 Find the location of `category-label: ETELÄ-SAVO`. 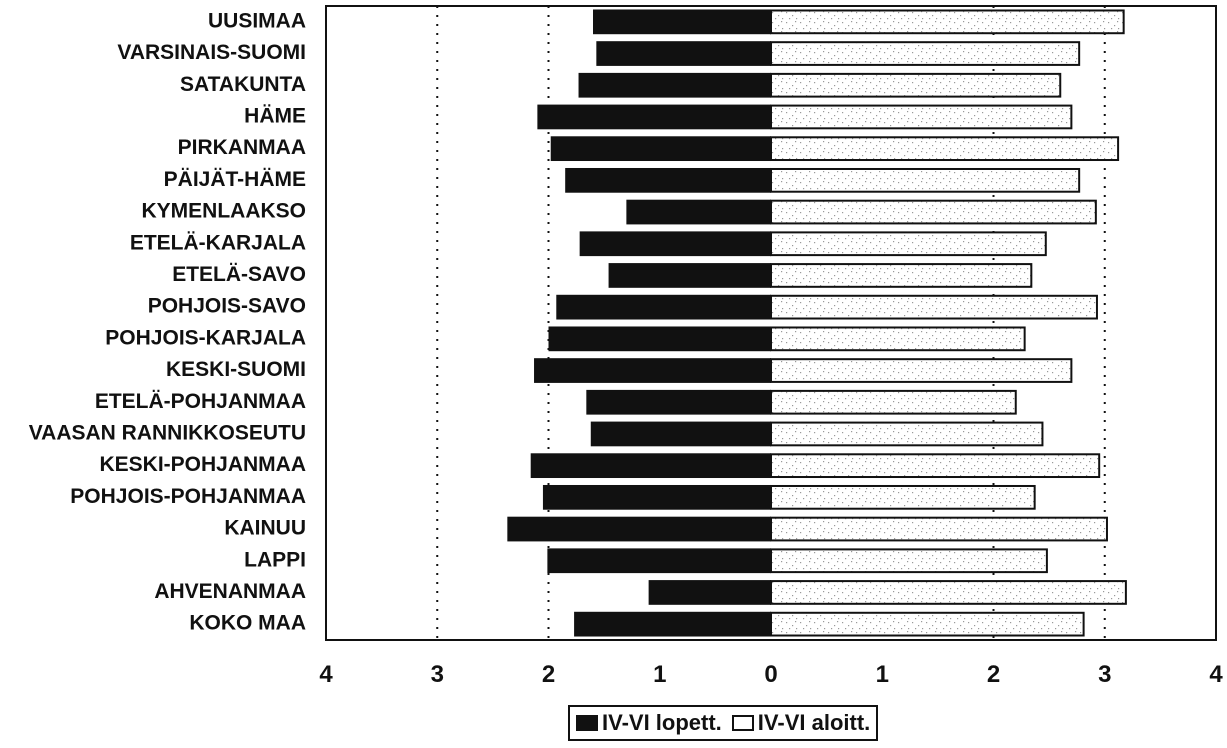

category-label: ETELÄ-SAVO is located at coordinates (239, 274).